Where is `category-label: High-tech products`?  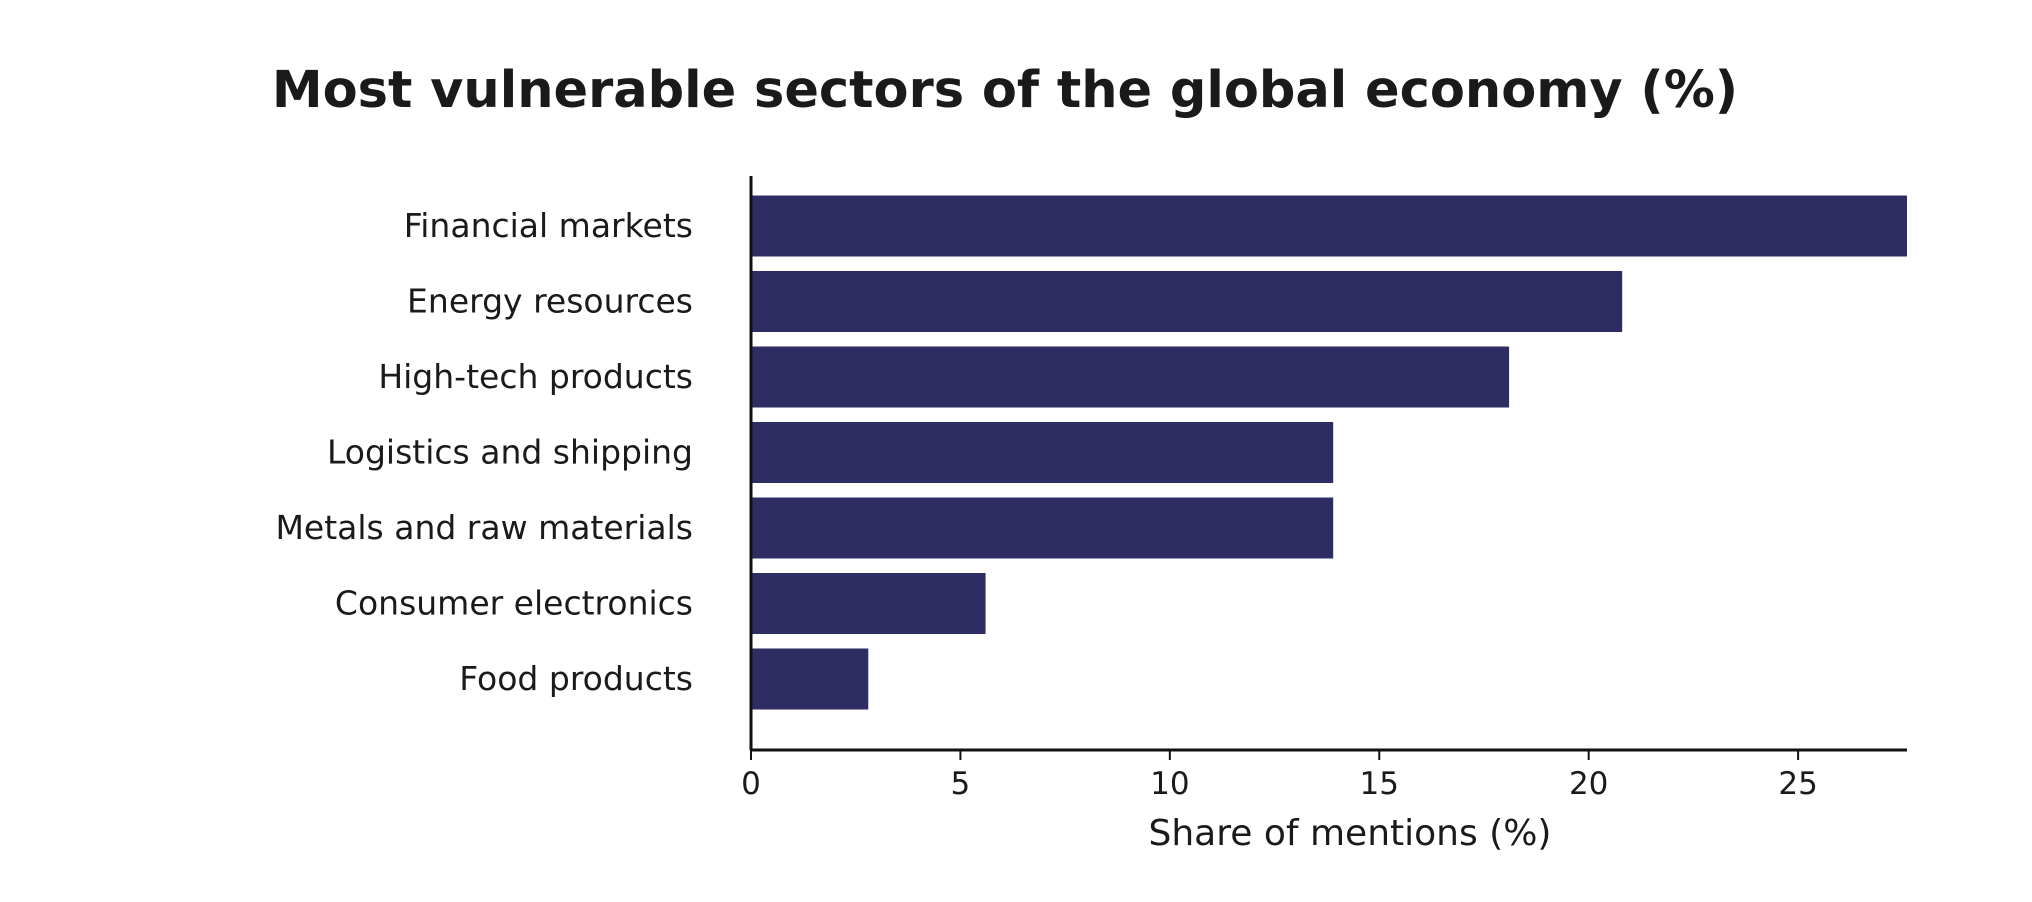 category-label: High-tech products is located at coordinates (535, 376).